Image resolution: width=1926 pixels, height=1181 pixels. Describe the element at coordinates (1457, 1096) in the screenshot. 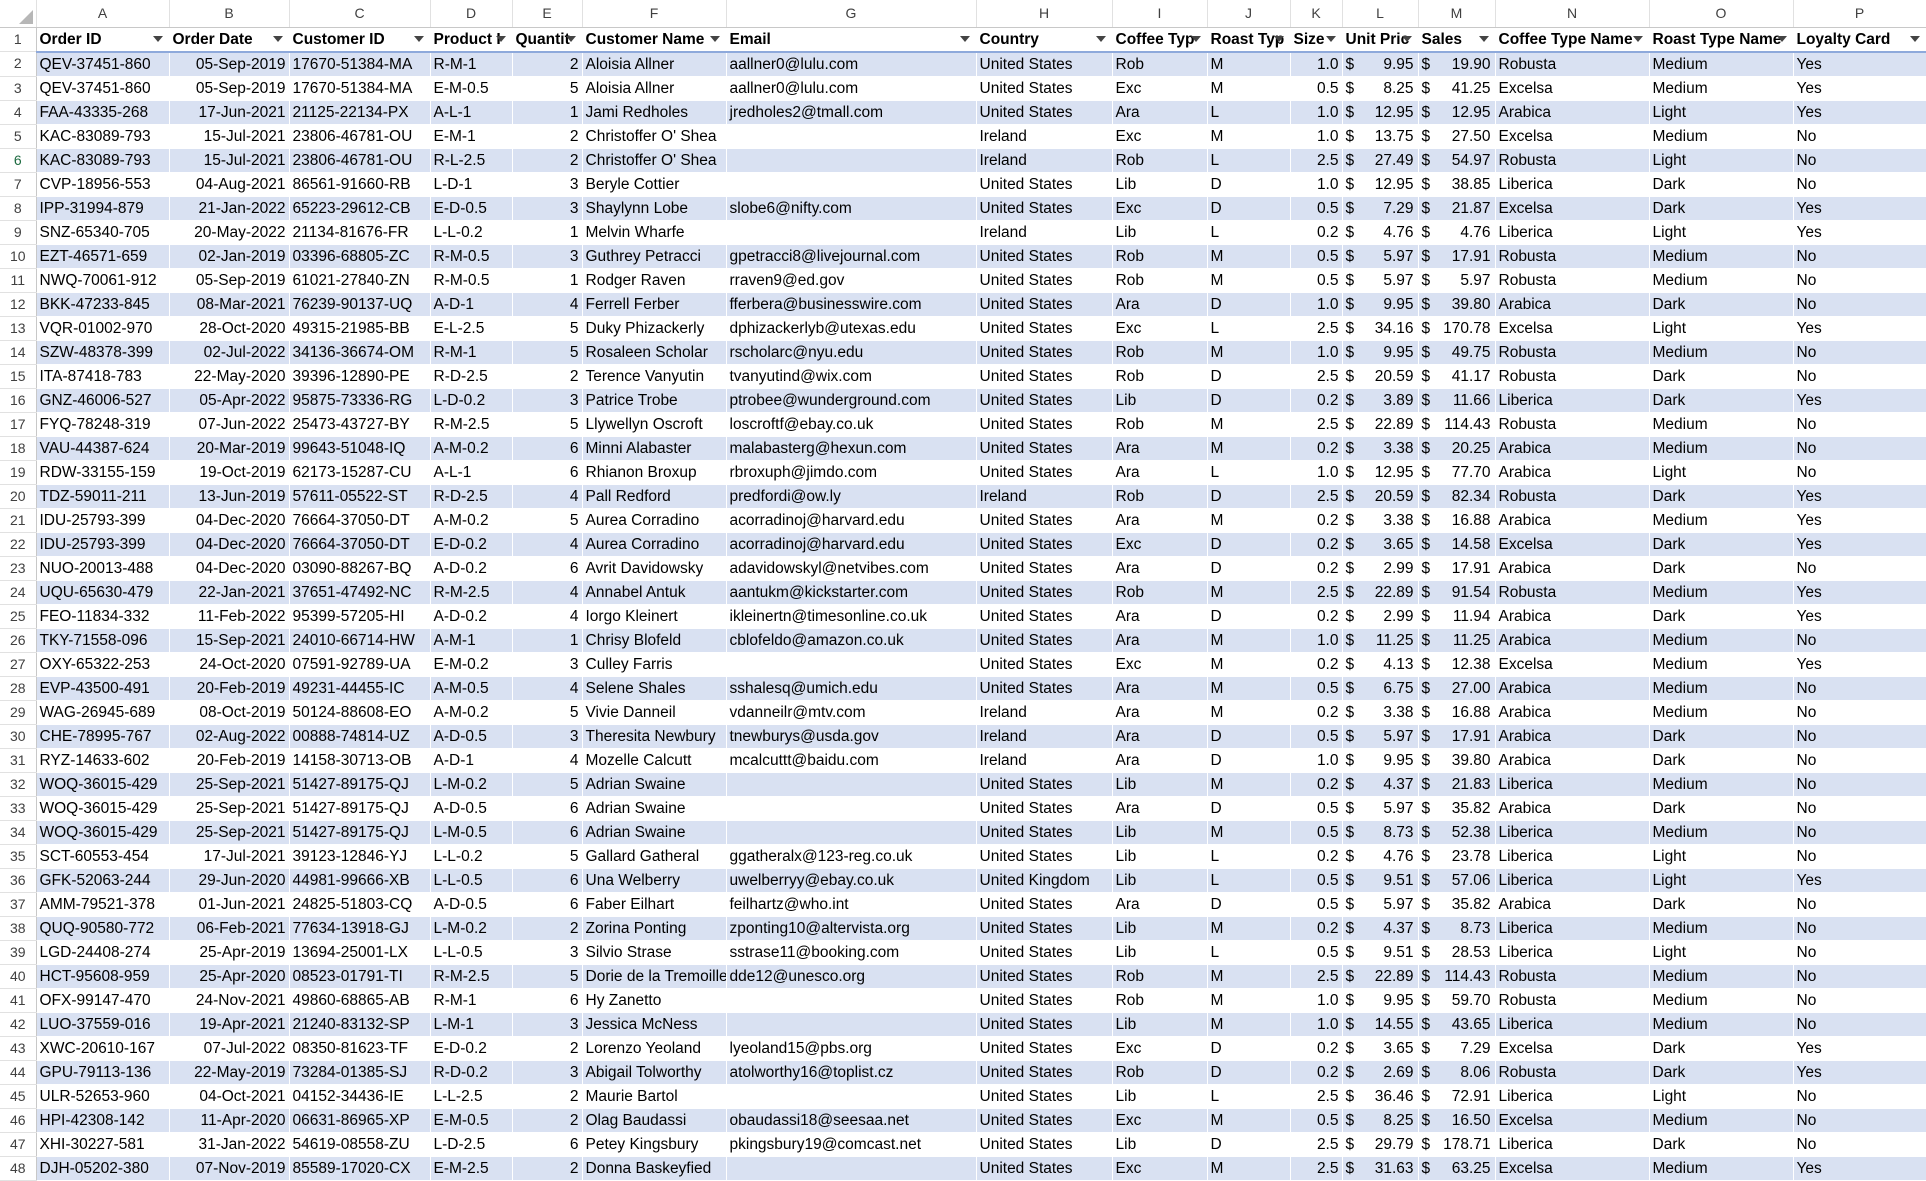

I see `sales-cell: $72.91` at that location.